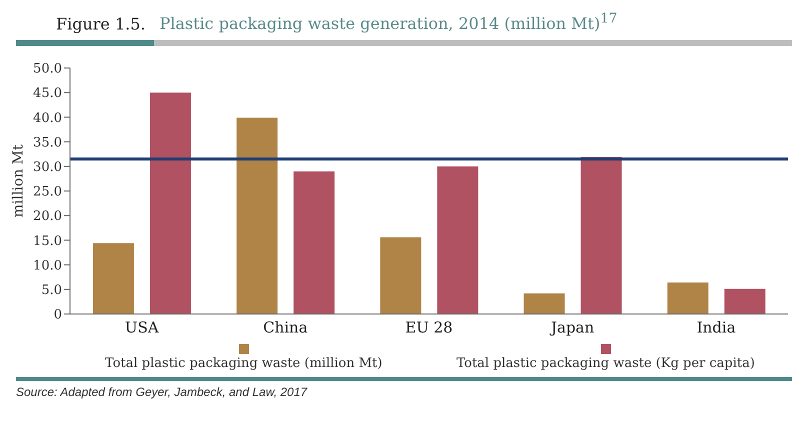 Image resolution: width=800 pixels, height=421 pixels. What do you see at coordinates (47, 192) in the screenshot?
I see `y-tick-label: 25.0` at bounding box center [47, 192].